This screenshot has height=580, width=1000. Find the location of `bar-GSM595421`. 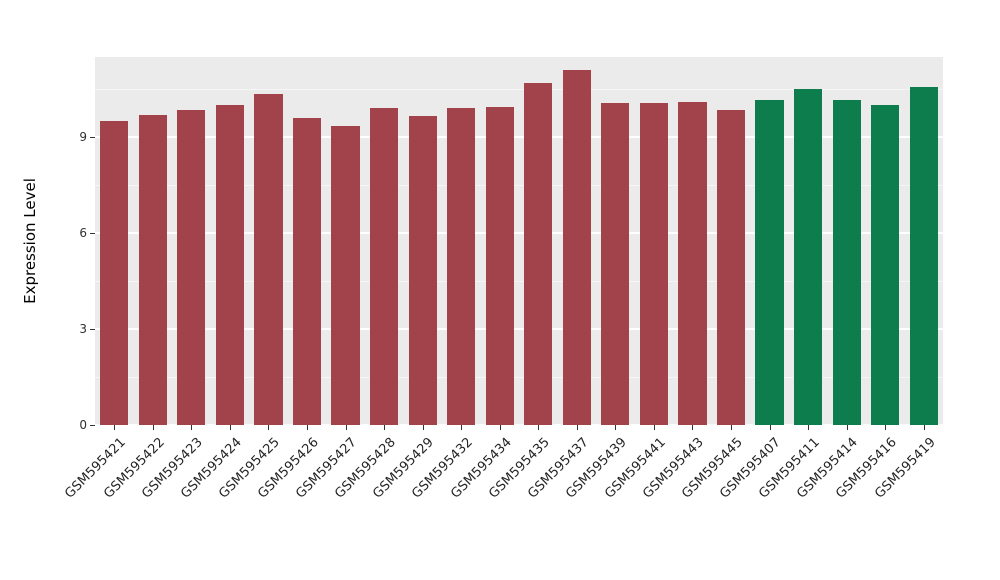

bar-GSM595421 is located at coordinates (114, 273).